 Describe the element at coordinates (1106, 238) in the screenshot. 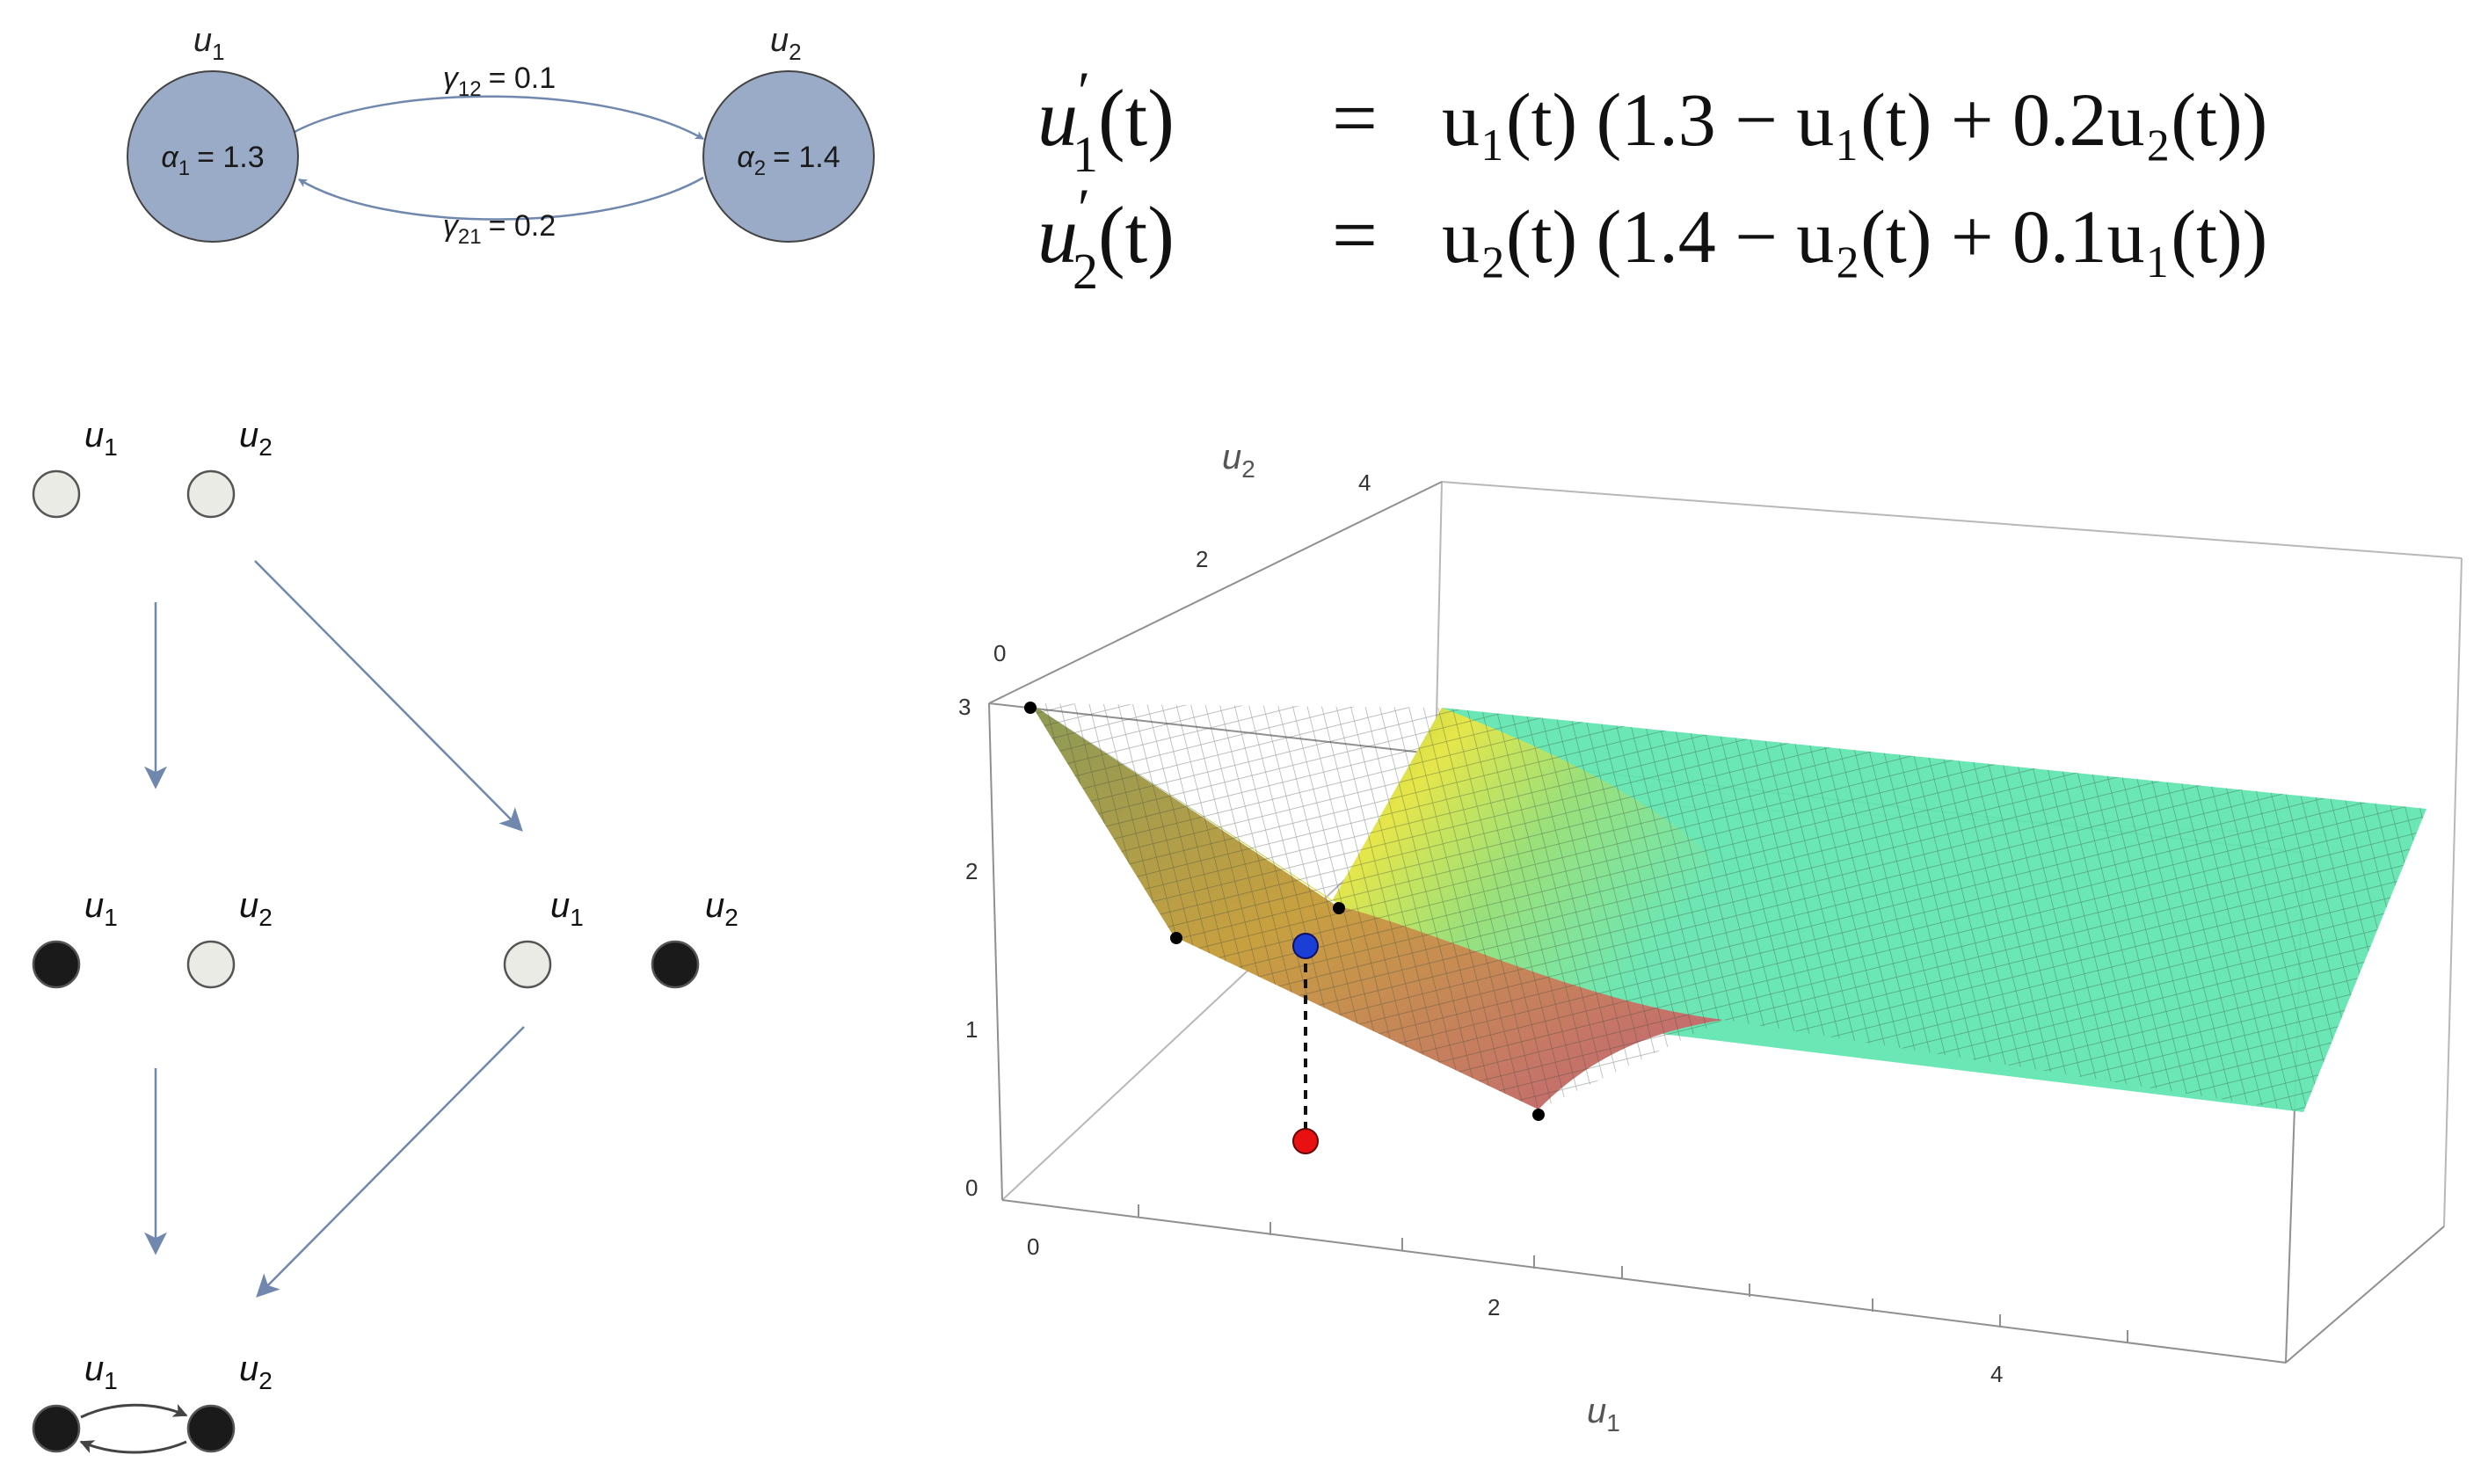

I see `svg-text:u′2(t): u′ 2(t)` at that location.